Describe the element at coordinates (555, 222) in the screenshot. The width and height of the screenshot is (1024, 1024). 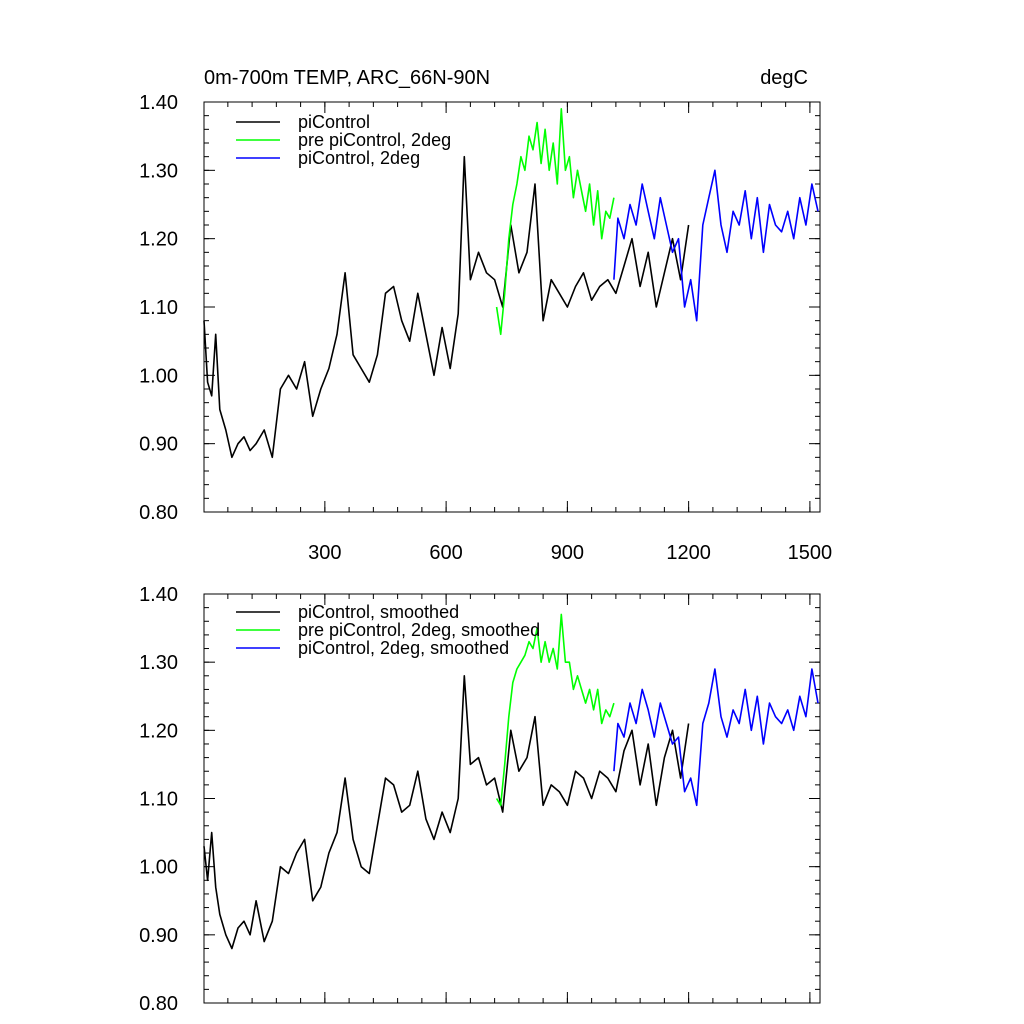
I see `series-line-pre-picontrol-2deg` at that location.